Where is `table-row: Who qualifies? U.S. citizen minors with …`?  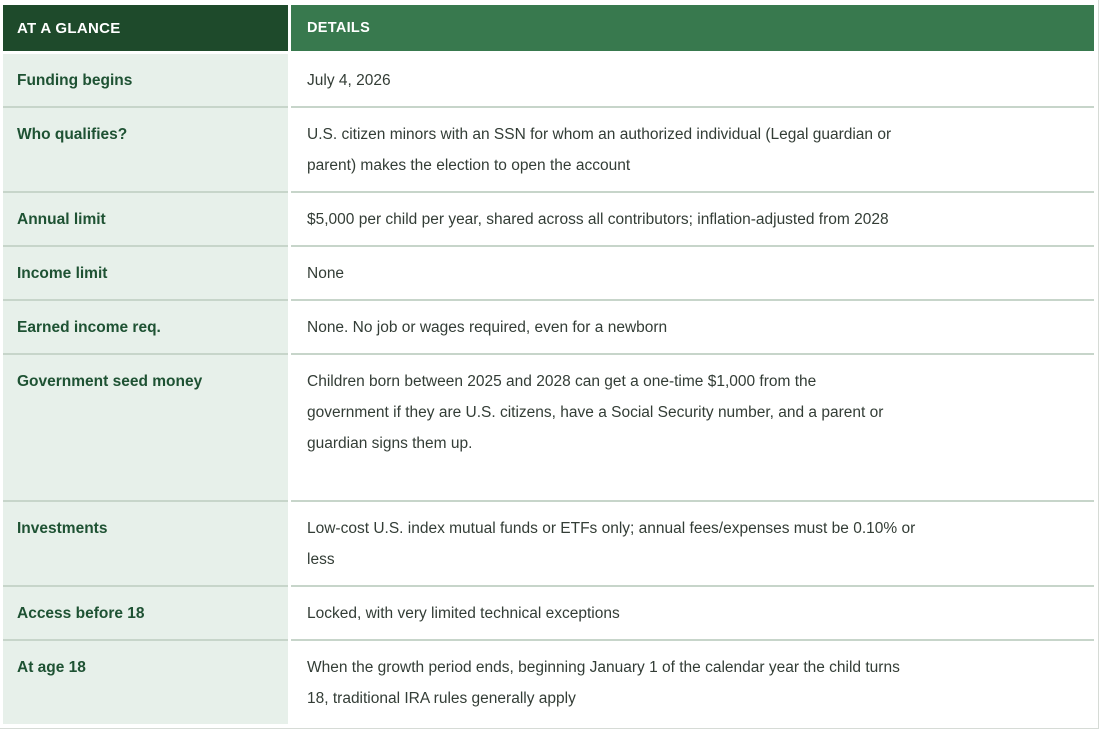 table-row: Who qualifies? U.S. citizen minors with … is located at coordinates (548, 148).